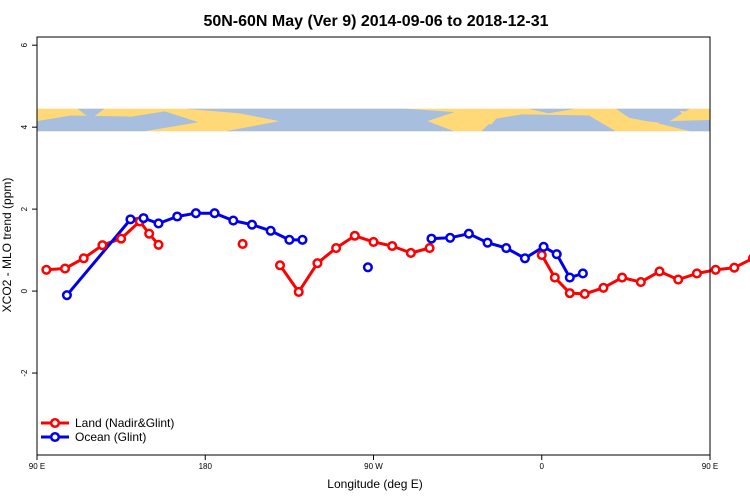 The image size is (750, 500). I want to click on legend-label-1: Ocean (Glint), so click(110, 437).